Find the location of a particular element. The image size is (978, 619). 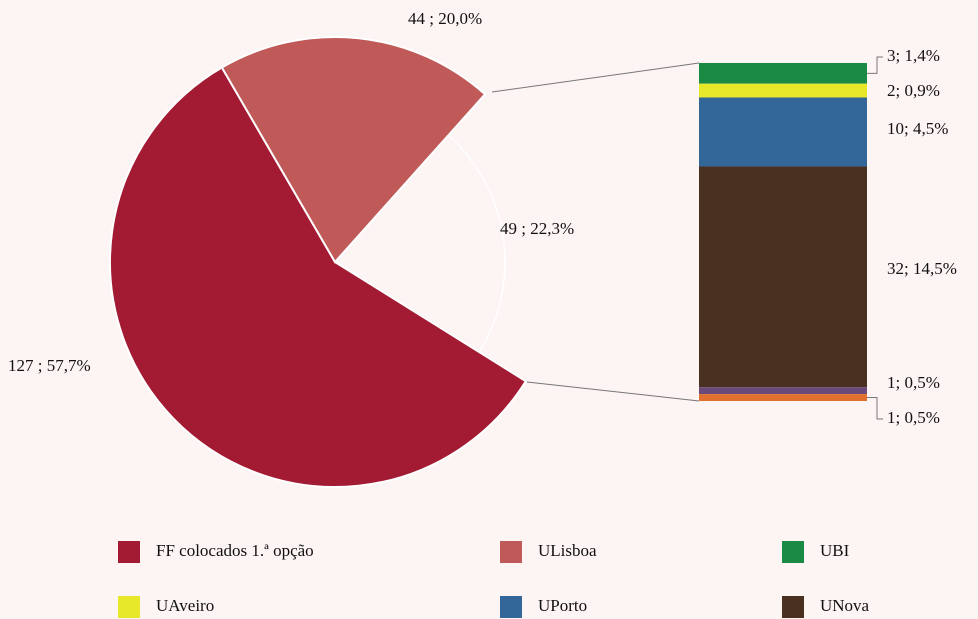

legend-label: FF colocados 1.ª opção is located at coordinates (235, 550).